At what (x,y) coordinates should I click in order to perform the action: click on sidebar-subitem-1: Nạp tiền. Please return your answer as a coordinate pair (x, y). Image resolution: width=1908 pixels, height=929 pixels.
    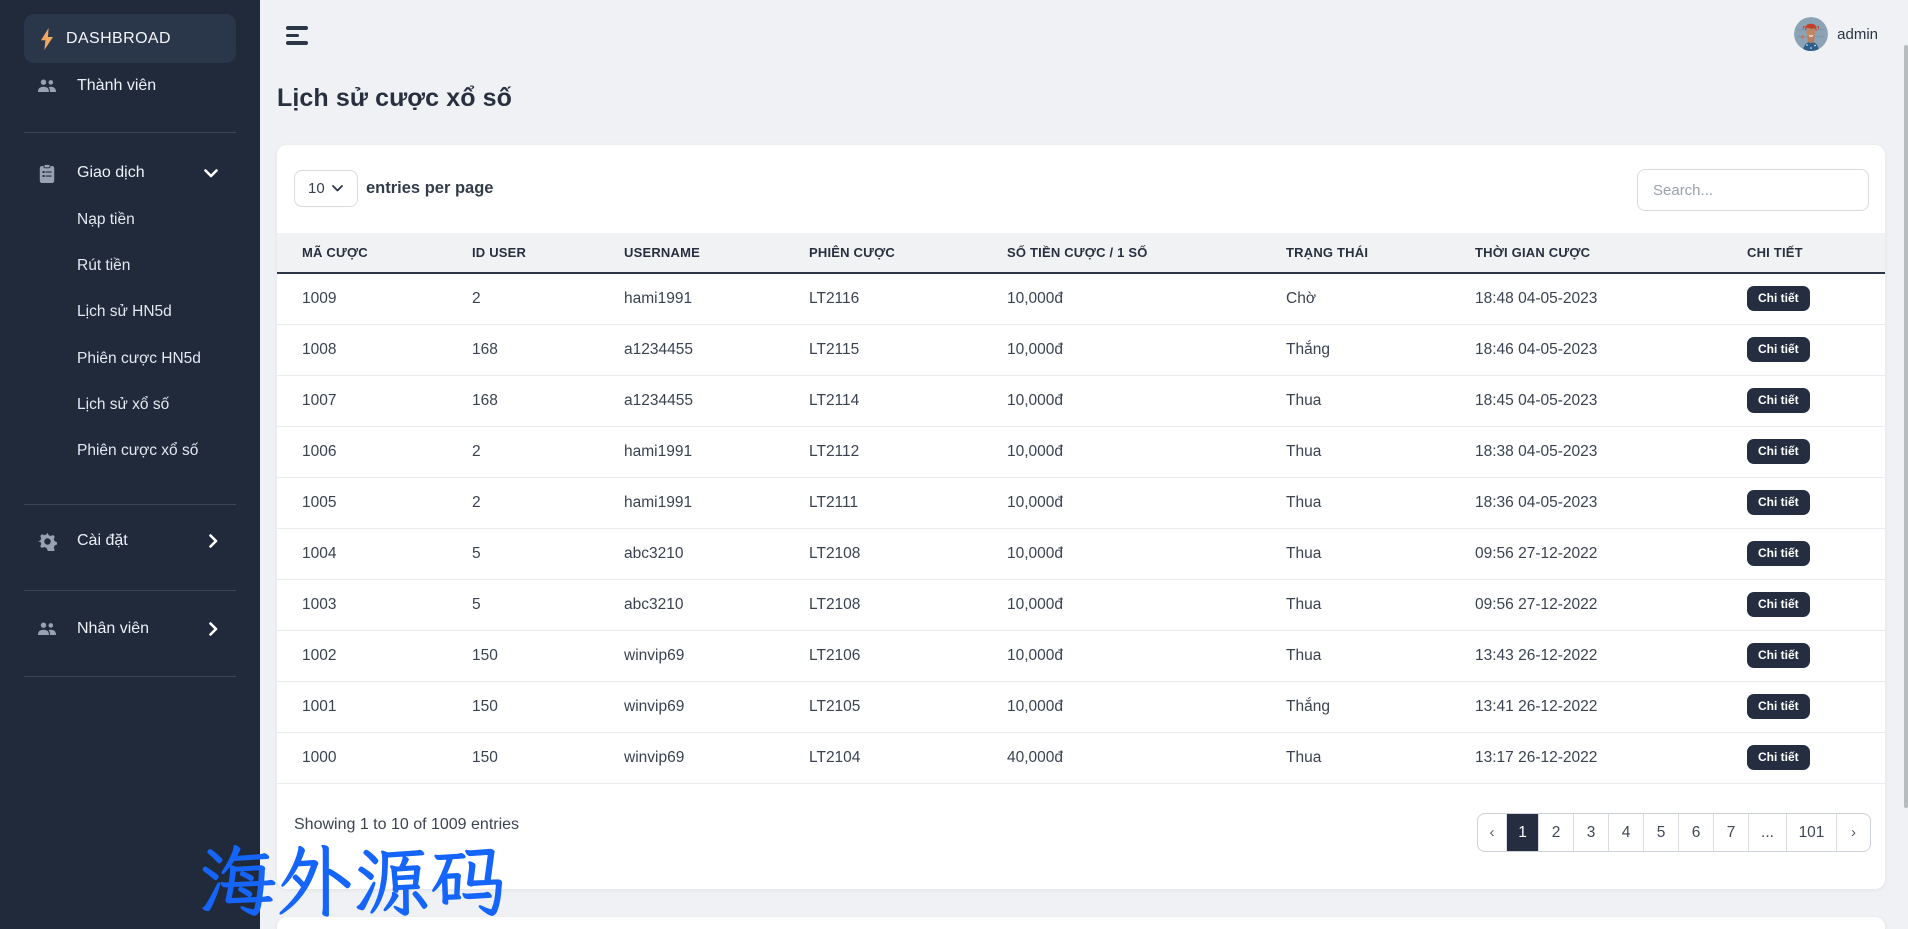
    Looking at the image, I should click on (106, 219).